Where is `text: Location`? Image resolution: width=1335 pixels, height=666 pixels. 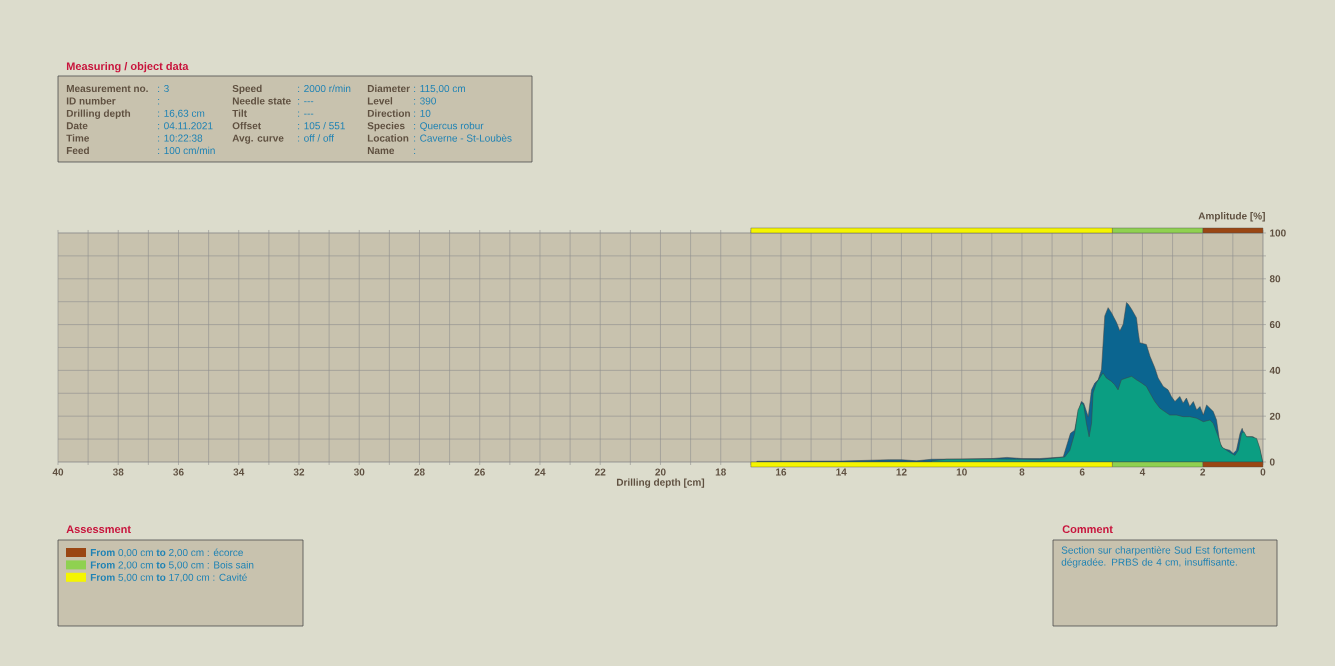
text: Location is located at coordinates (388, 138).